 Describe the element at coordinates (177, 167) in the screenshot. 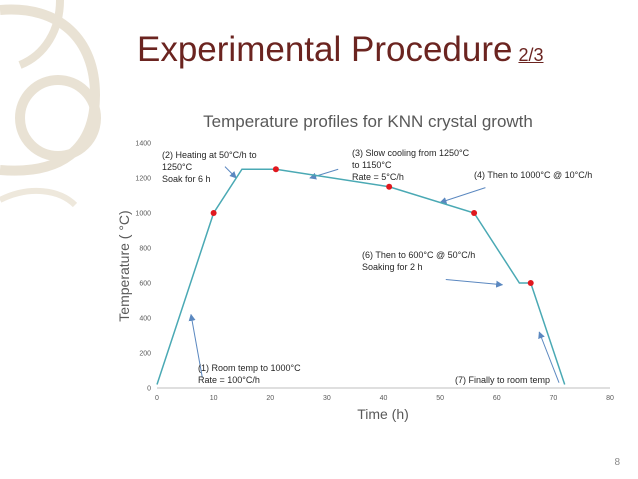

I see `annotation-text: 1250°C` at that location.